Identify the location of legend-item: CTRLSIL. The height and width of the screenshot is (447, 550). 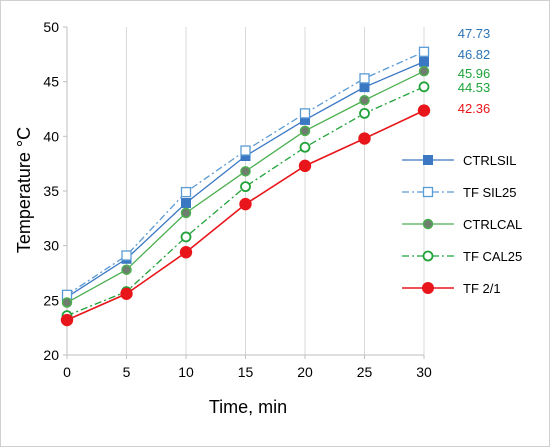
(459, 160).